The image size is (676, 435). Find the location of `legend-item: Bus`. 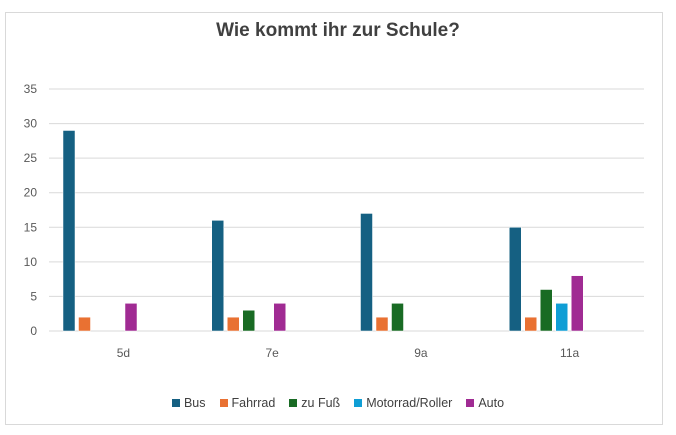

legend-item: Bus is located at coordinates (188, 403).